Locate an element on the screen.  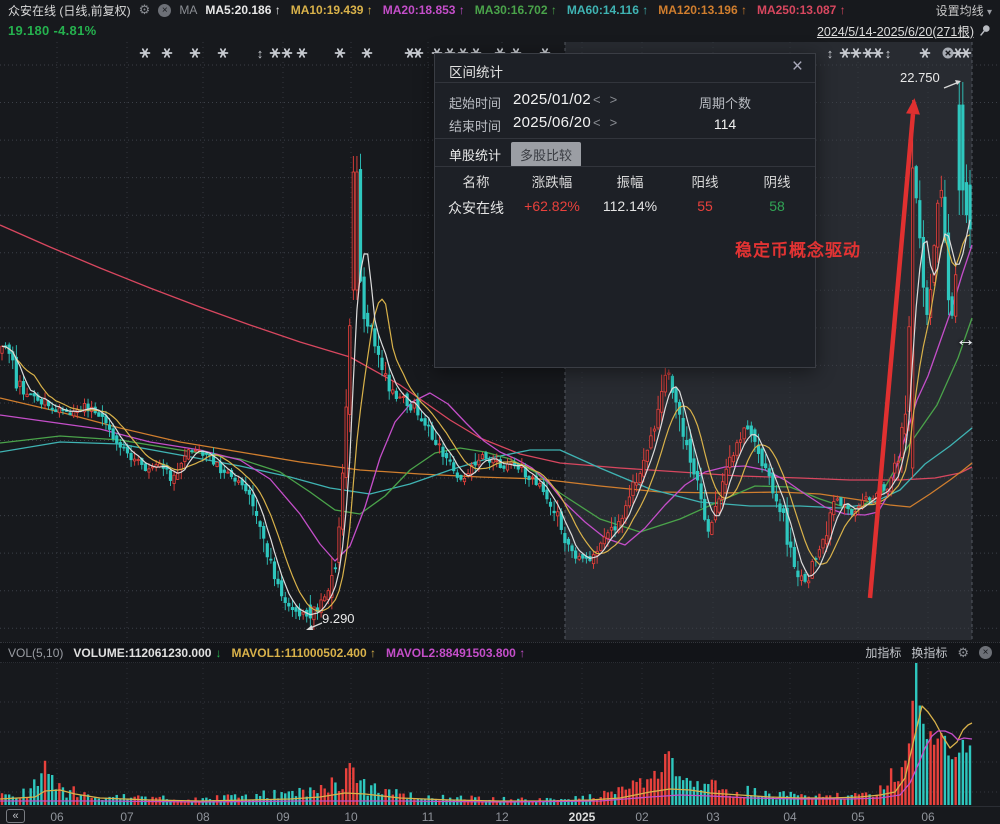
x-tick-04: 04 is located at coordinates (790, 817).